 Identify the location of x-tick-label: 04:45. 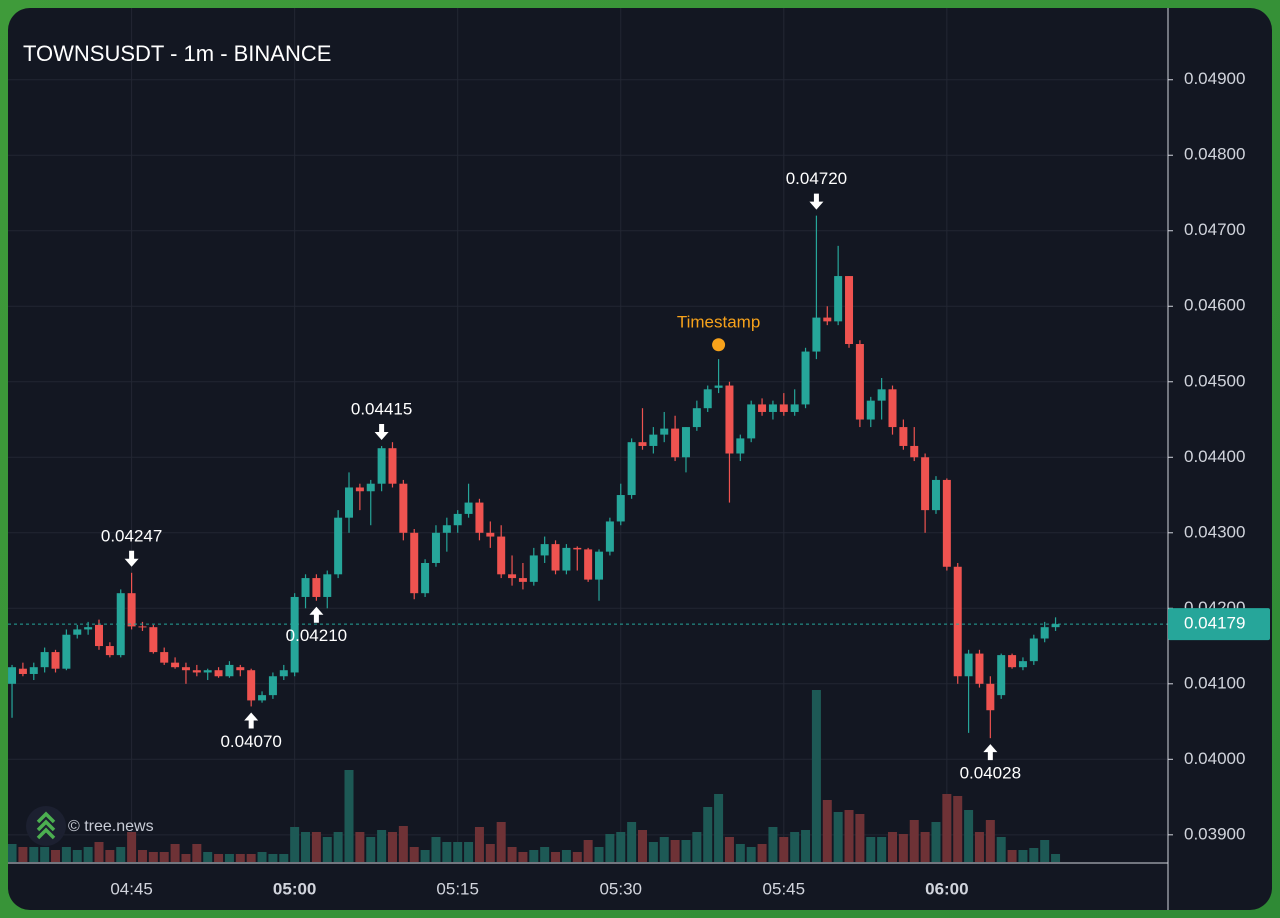
(131, 888).